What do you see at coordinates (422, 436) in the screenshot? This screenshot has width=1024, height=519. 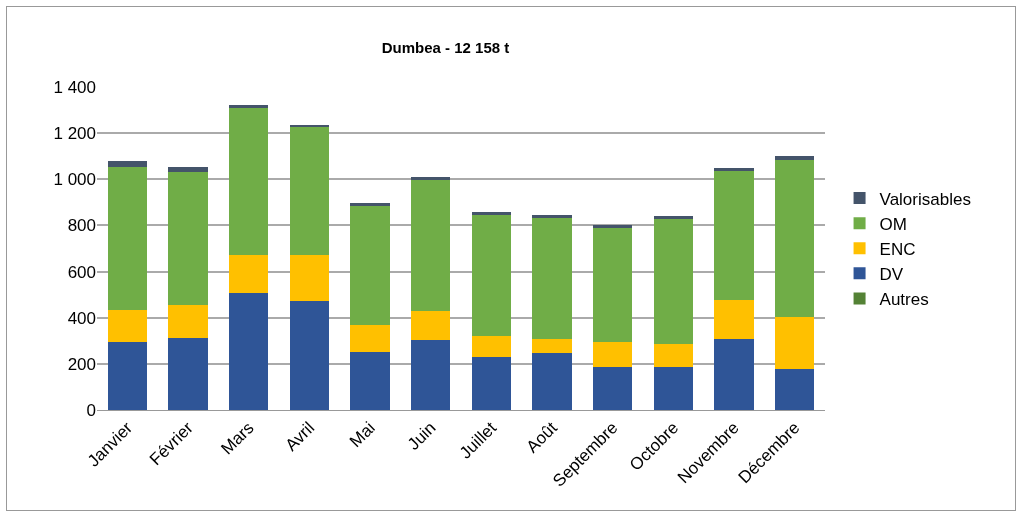 I see `x-tick-label: Juin` at bounding box center [422, 436].